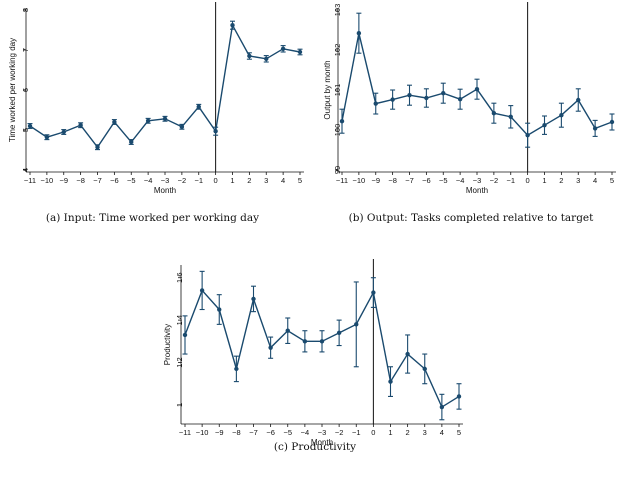 This screenshot has width=624, height=488. What do you see at coordinates (179, 362) in the screenshot?
I see `y-tick-label: 1.2` at bounding box center [179, 362].